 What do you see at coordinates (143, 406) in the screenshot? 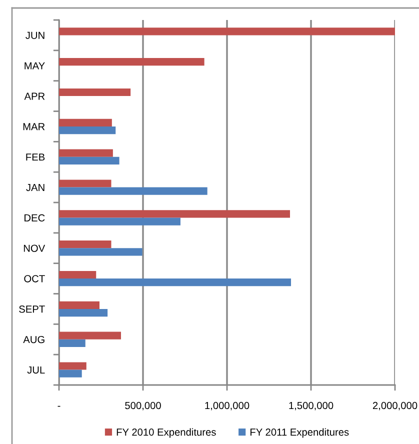
I see `x-tick-label: 500,000` at bounding box center [143, 406].